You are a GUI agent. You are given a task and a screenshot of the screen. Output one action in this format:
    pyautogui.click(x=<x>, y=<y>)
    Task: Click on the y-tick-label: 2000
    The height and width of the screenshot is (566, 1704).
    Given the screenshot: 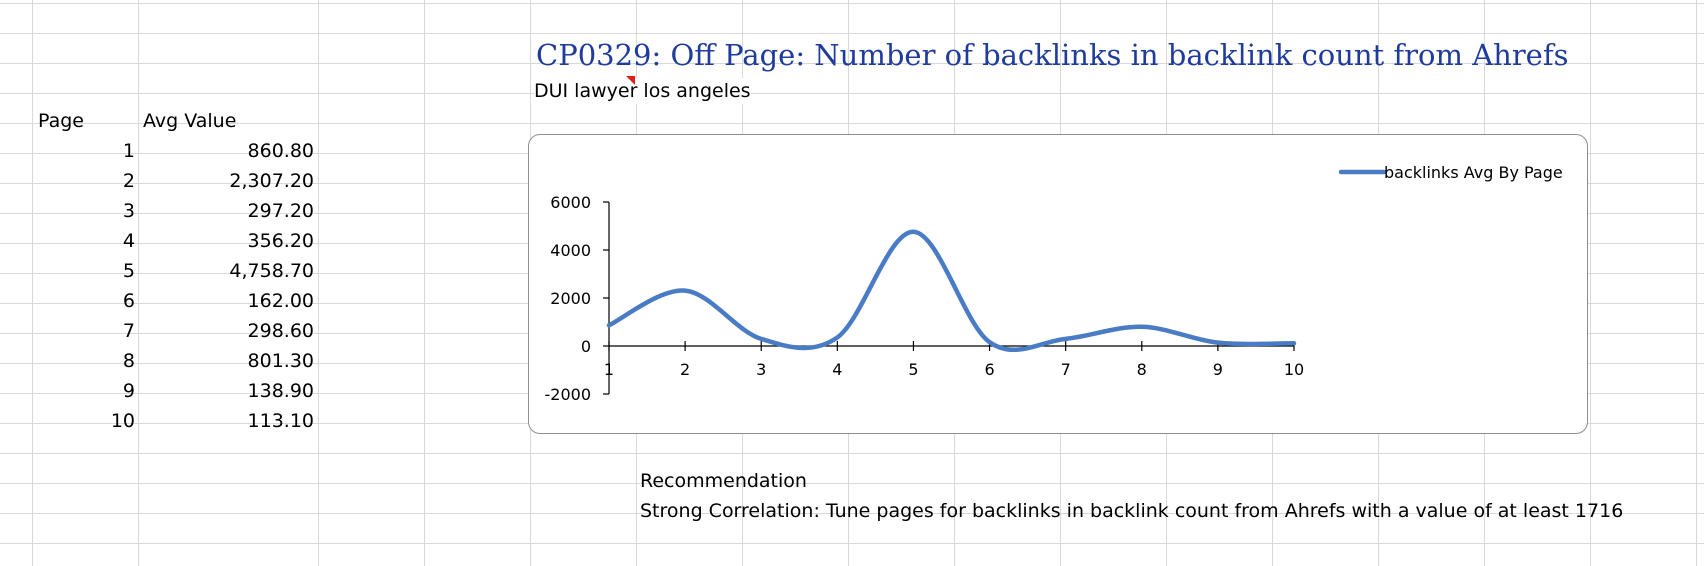 What is the action you would take?
    pyautogui.click(x=570, y=298)
    